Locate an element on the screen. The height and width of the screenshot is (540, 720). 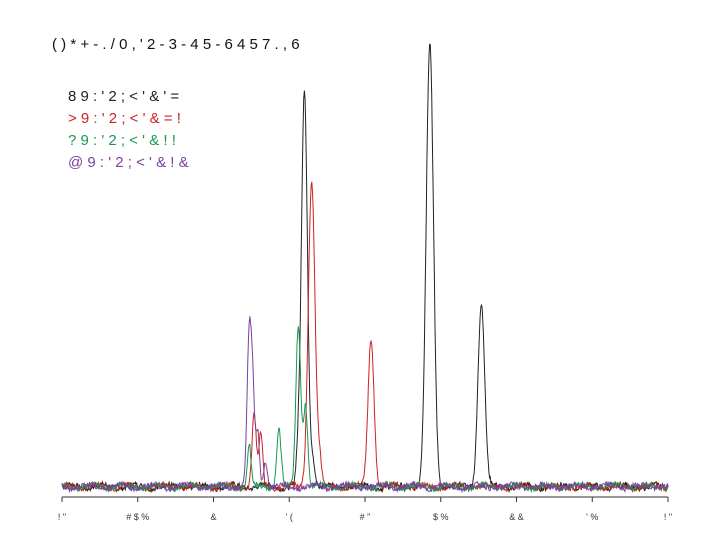
legend-entry-2: > 9 : ' 2 ; < ' & = ! is located at coordinates (124, 118).